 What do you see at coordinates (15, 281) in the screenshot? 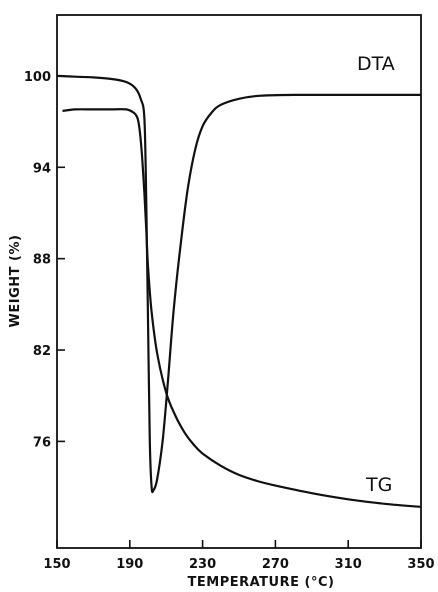
I see `y-axis-title: WEIGHT (%)` at bounding box center [15, 281].